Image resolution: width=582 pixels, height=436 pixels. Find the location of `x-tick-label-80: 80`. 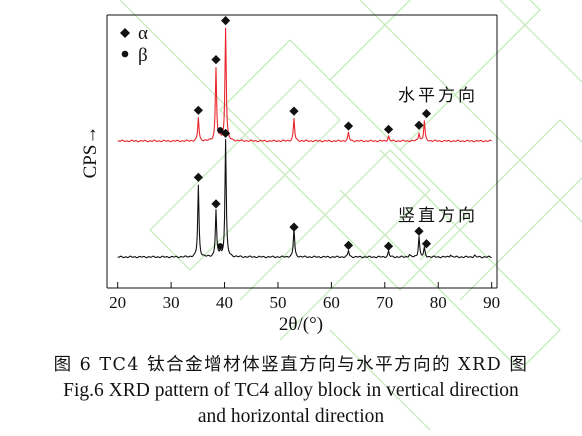

x-tick-label-80: 80 is located at coordinates (438, 302).